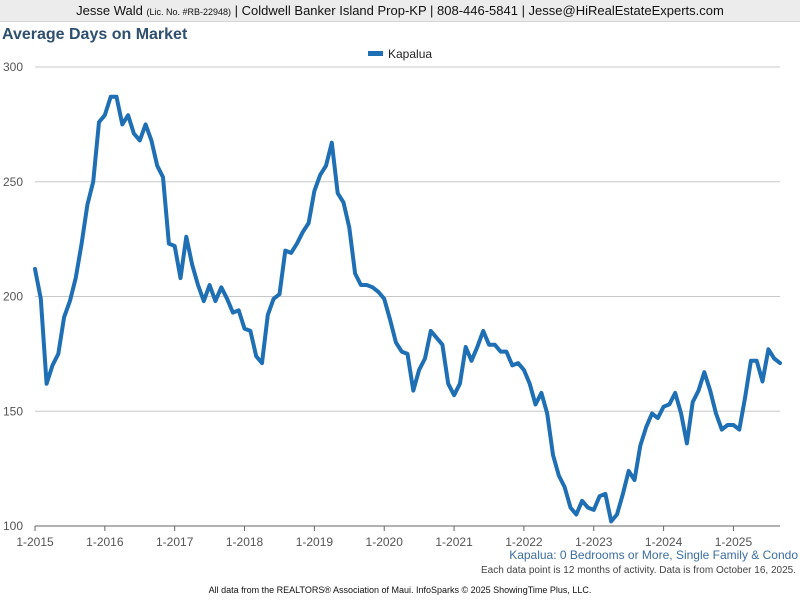  I want to click on y-tick-label: 150, so click(13, 411).